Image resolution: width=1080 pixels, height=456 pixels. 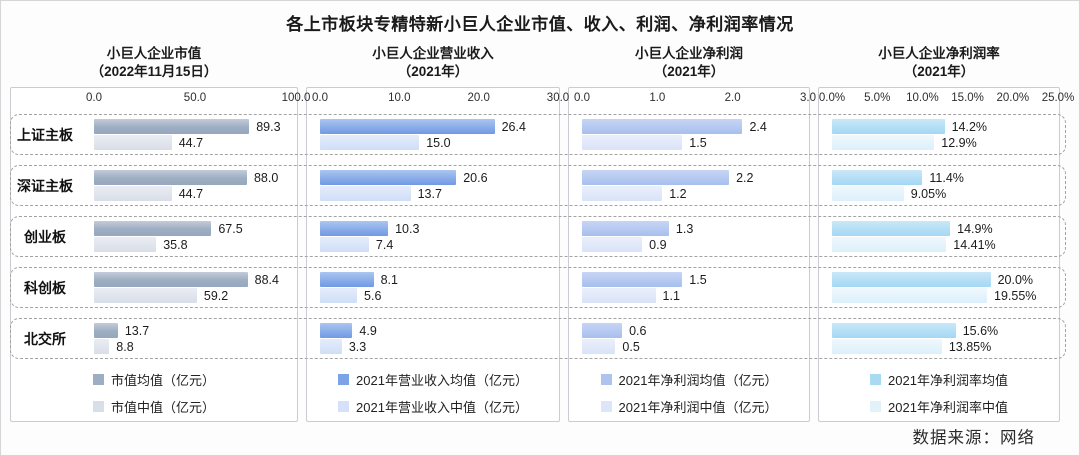 I want to click on axis-row: 0.0 10.0 20.0 30.0, so click(x=437, y=98).